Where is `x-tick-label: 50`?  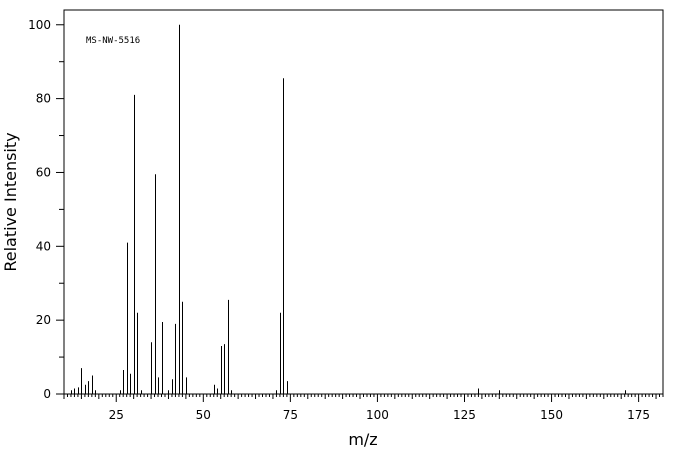 x-tick-label: 50 is located at coordinates (203, 415).